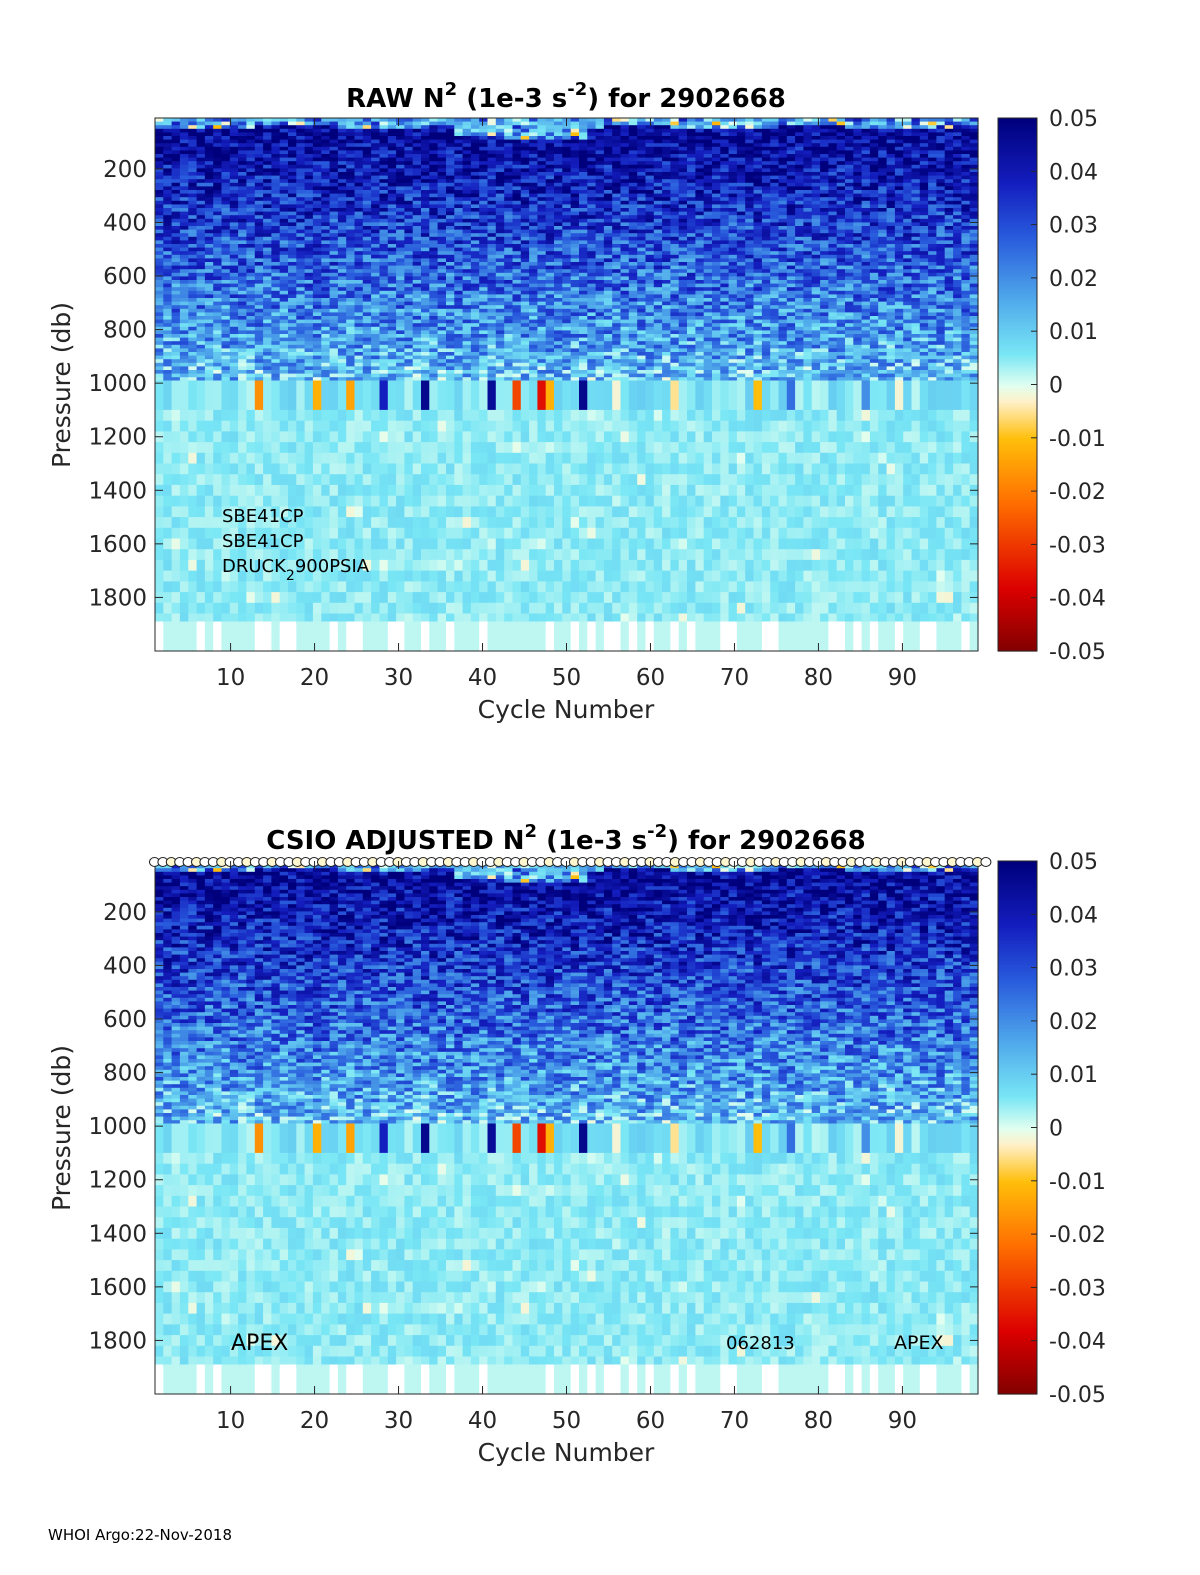  I want to click on adjusted-annotation-platform-left: APEX, so click(259, 1343).